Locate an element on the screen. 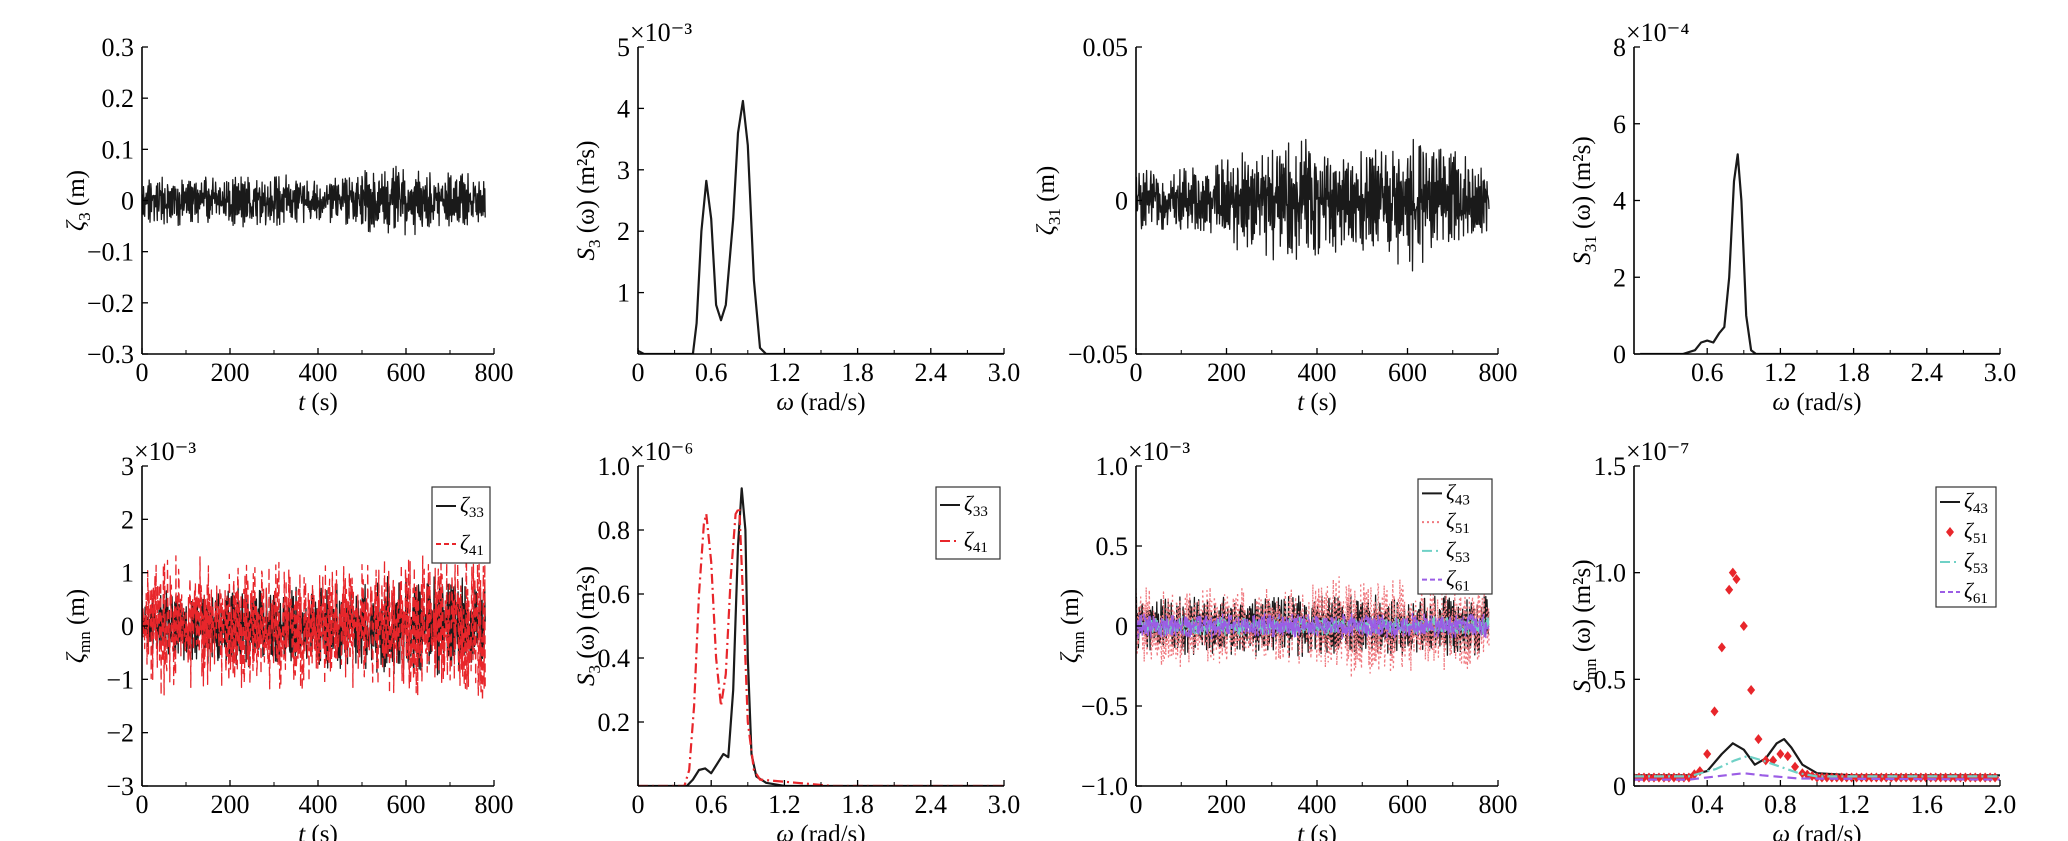  y-tick-label: 3 is located at coordinates (623, 170).